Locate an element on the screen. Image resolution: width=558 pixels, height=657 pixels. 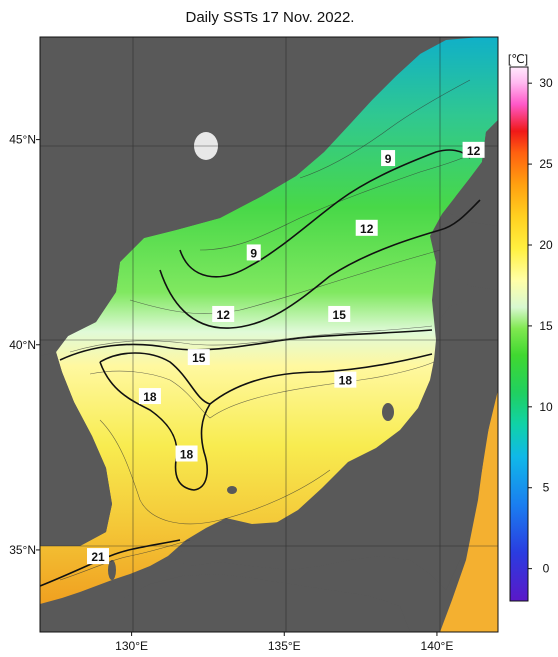
map-title: Daily SSTs 17 Nov. 2022. is located at coordinates (270, 17).